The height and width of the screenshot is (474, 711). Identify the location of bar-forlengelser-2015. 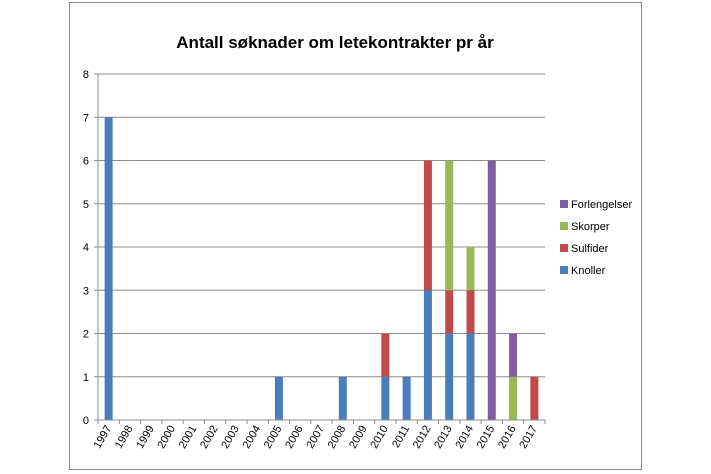
(491, 290).